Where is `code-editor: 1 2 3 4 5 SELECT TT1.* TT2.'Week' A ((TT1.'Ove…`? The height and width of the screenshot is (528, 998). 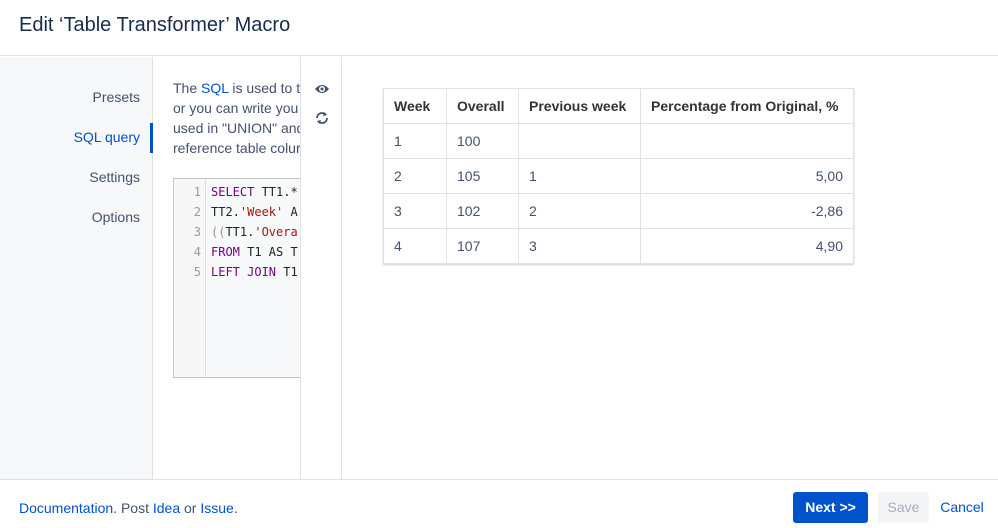
code-editor: 1 2 3 4 5 SELECT TT1.* TT2.'Week' A ((TT1.'Ove… is located at coordinates (236, 278).